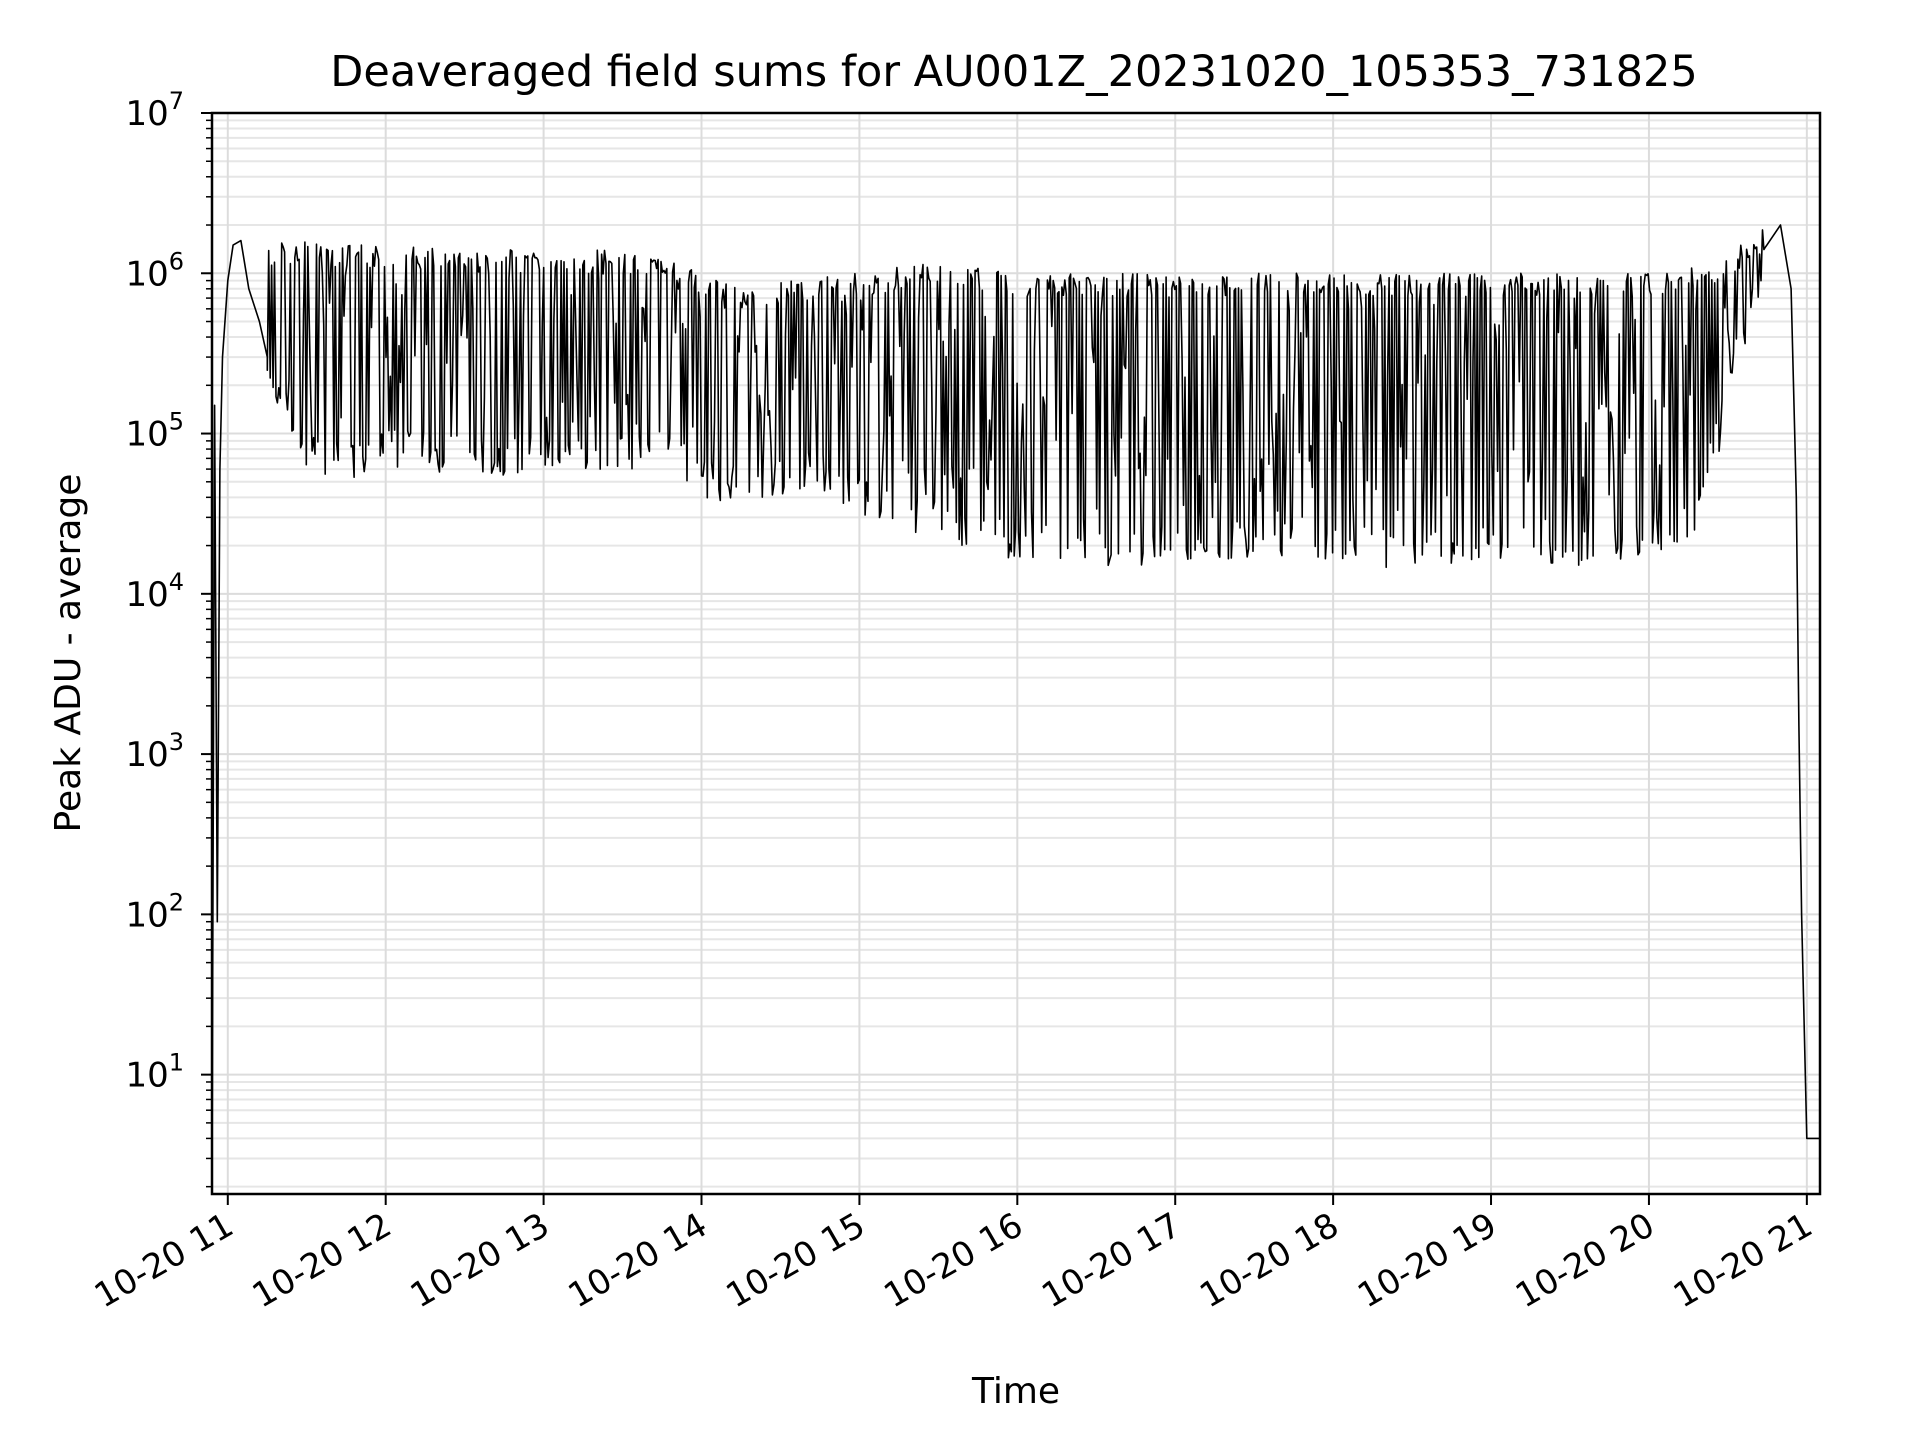  I want to click on y-tick-label: 10⁴, so click(154, 591).